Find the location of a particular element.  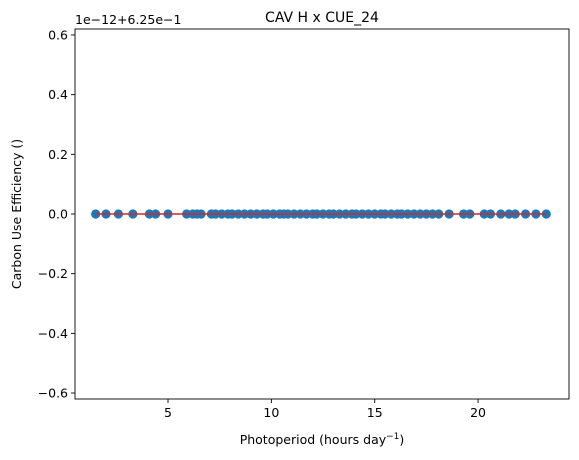

y-tick-label: −0.6 is located at coordinates (53, 393).